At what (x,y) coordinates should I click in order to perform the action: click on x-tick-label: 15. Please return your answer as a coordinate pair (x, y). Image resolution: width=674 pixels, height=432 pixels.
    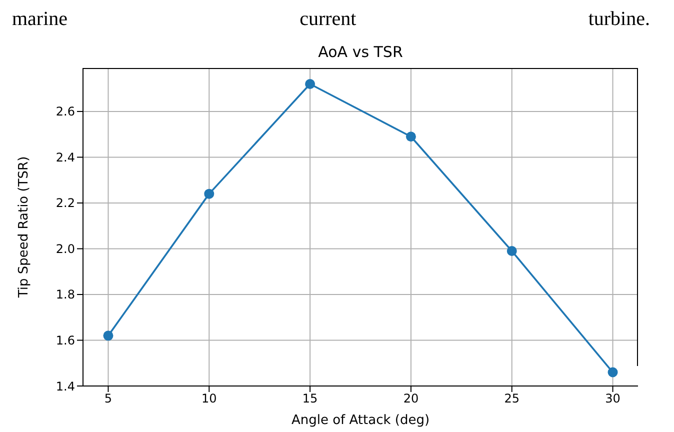
    Looking at the image, I should click on (310, 399).